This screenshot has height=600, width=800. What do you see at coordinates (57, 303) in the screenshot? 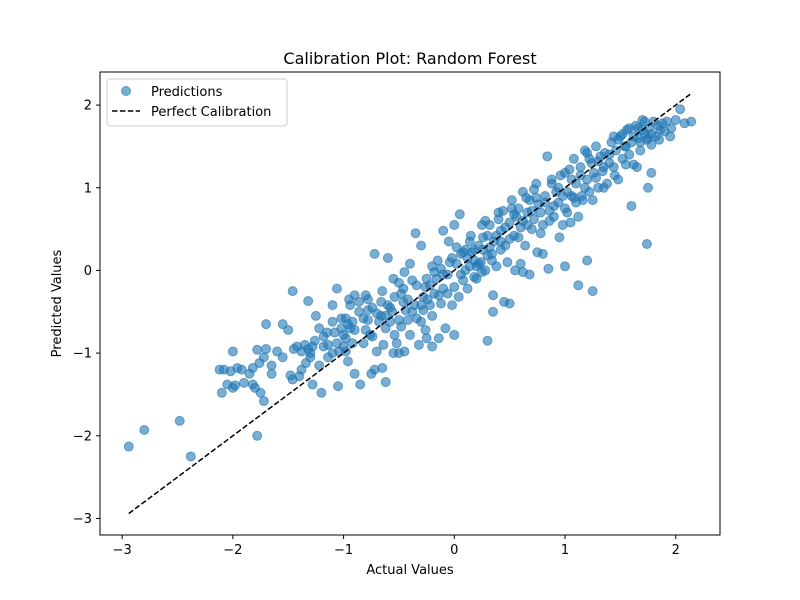
I see `y-axis-label: Predicted Values` at bounding box center [57, 303].